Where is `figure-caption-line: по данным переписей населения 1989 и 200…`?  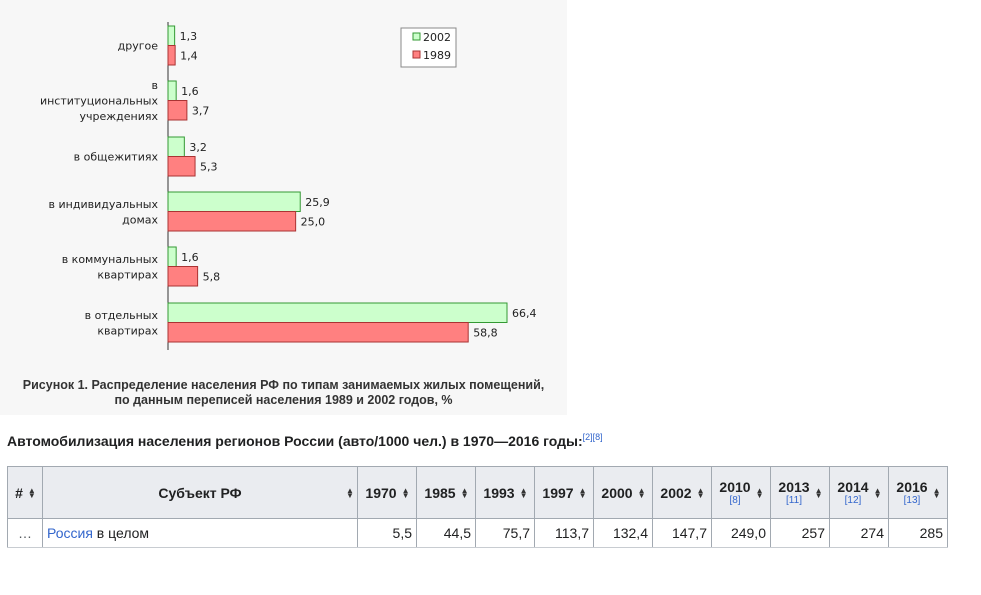
figure-caption-line: по данным переписей населения 1989 и 200… is located at coordinates (283, 400).